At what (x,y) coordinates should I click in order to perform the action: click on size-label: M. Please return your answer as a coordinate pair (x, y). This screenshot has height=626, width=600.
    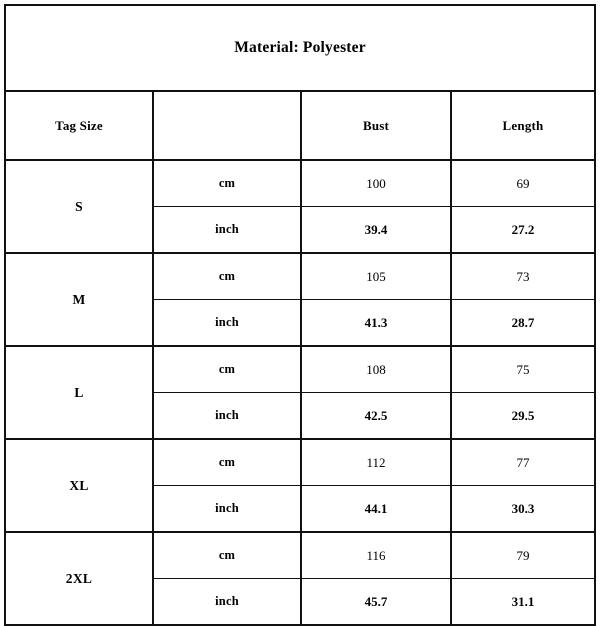
    Looking at the image, I should click on (79, 299).